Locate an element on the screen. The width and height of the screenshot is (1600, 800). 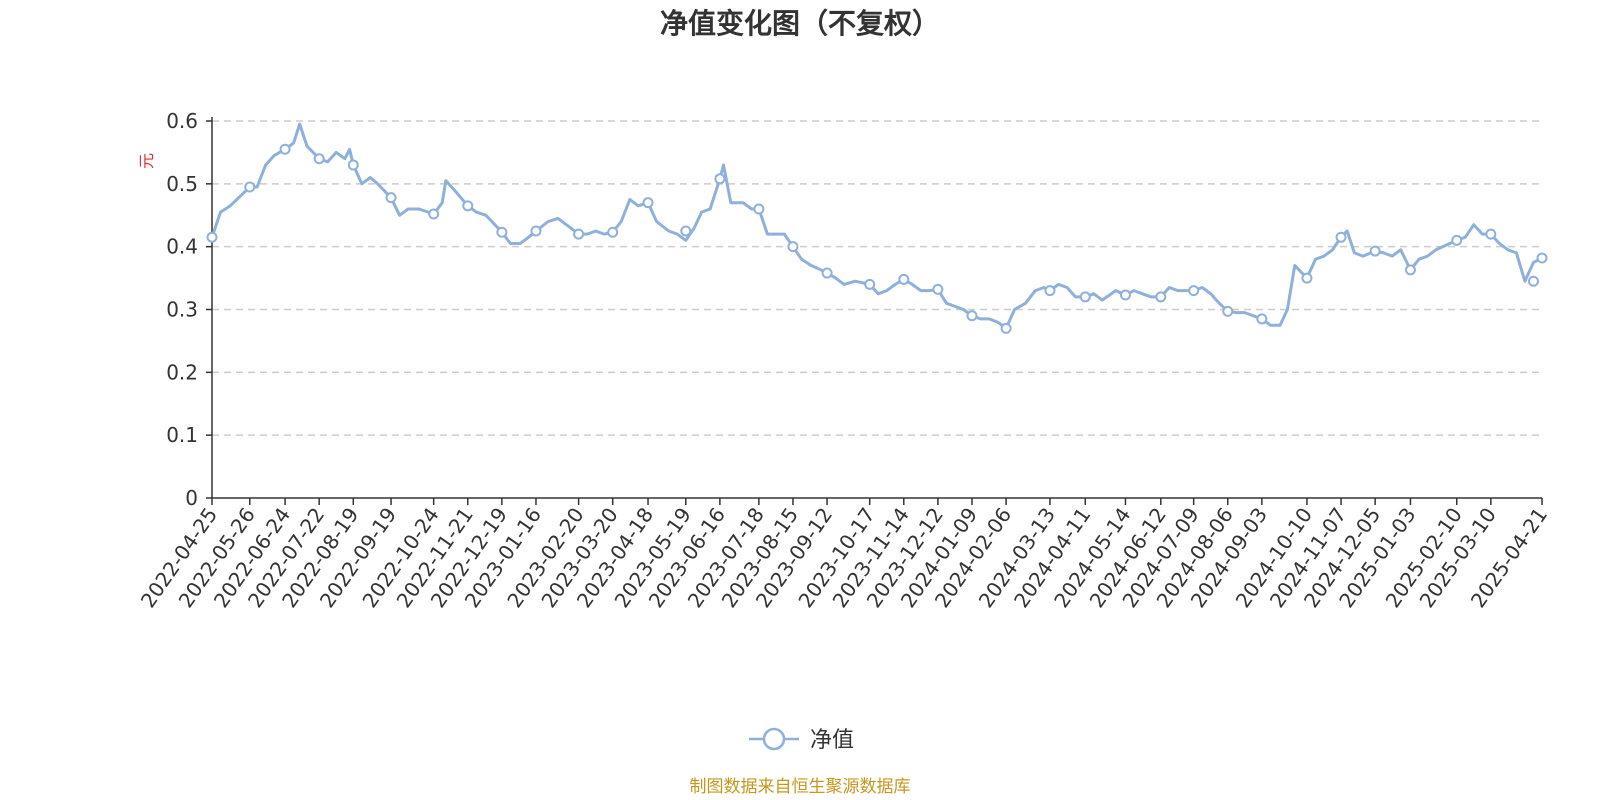
y-tick-label: 0.4 is located at coordinates (182, 247).